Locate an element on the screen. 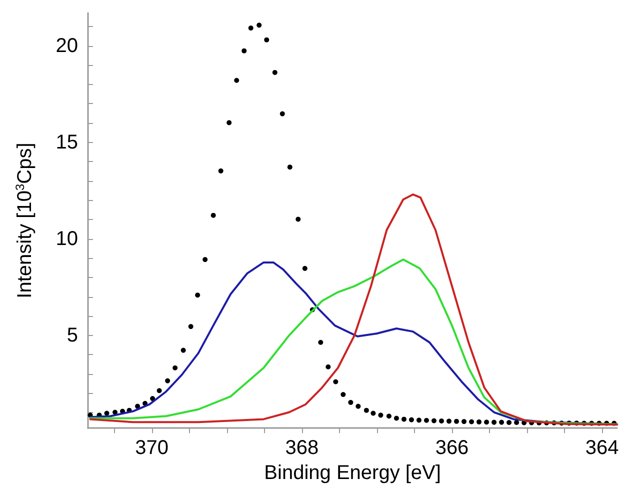 The height and width of the screenshot is (488, 633). x-axis-title: Binding Energy [eV] is located at coordinates (352, 473).